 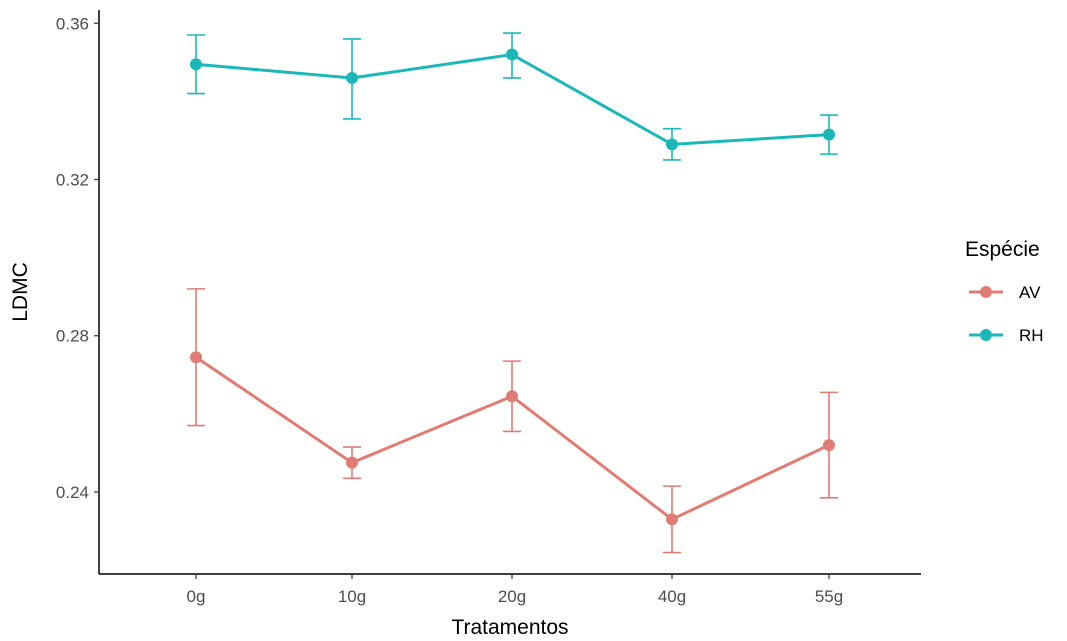 I want to click on y-tick-label: 0.36, so click(x=72, y=23).